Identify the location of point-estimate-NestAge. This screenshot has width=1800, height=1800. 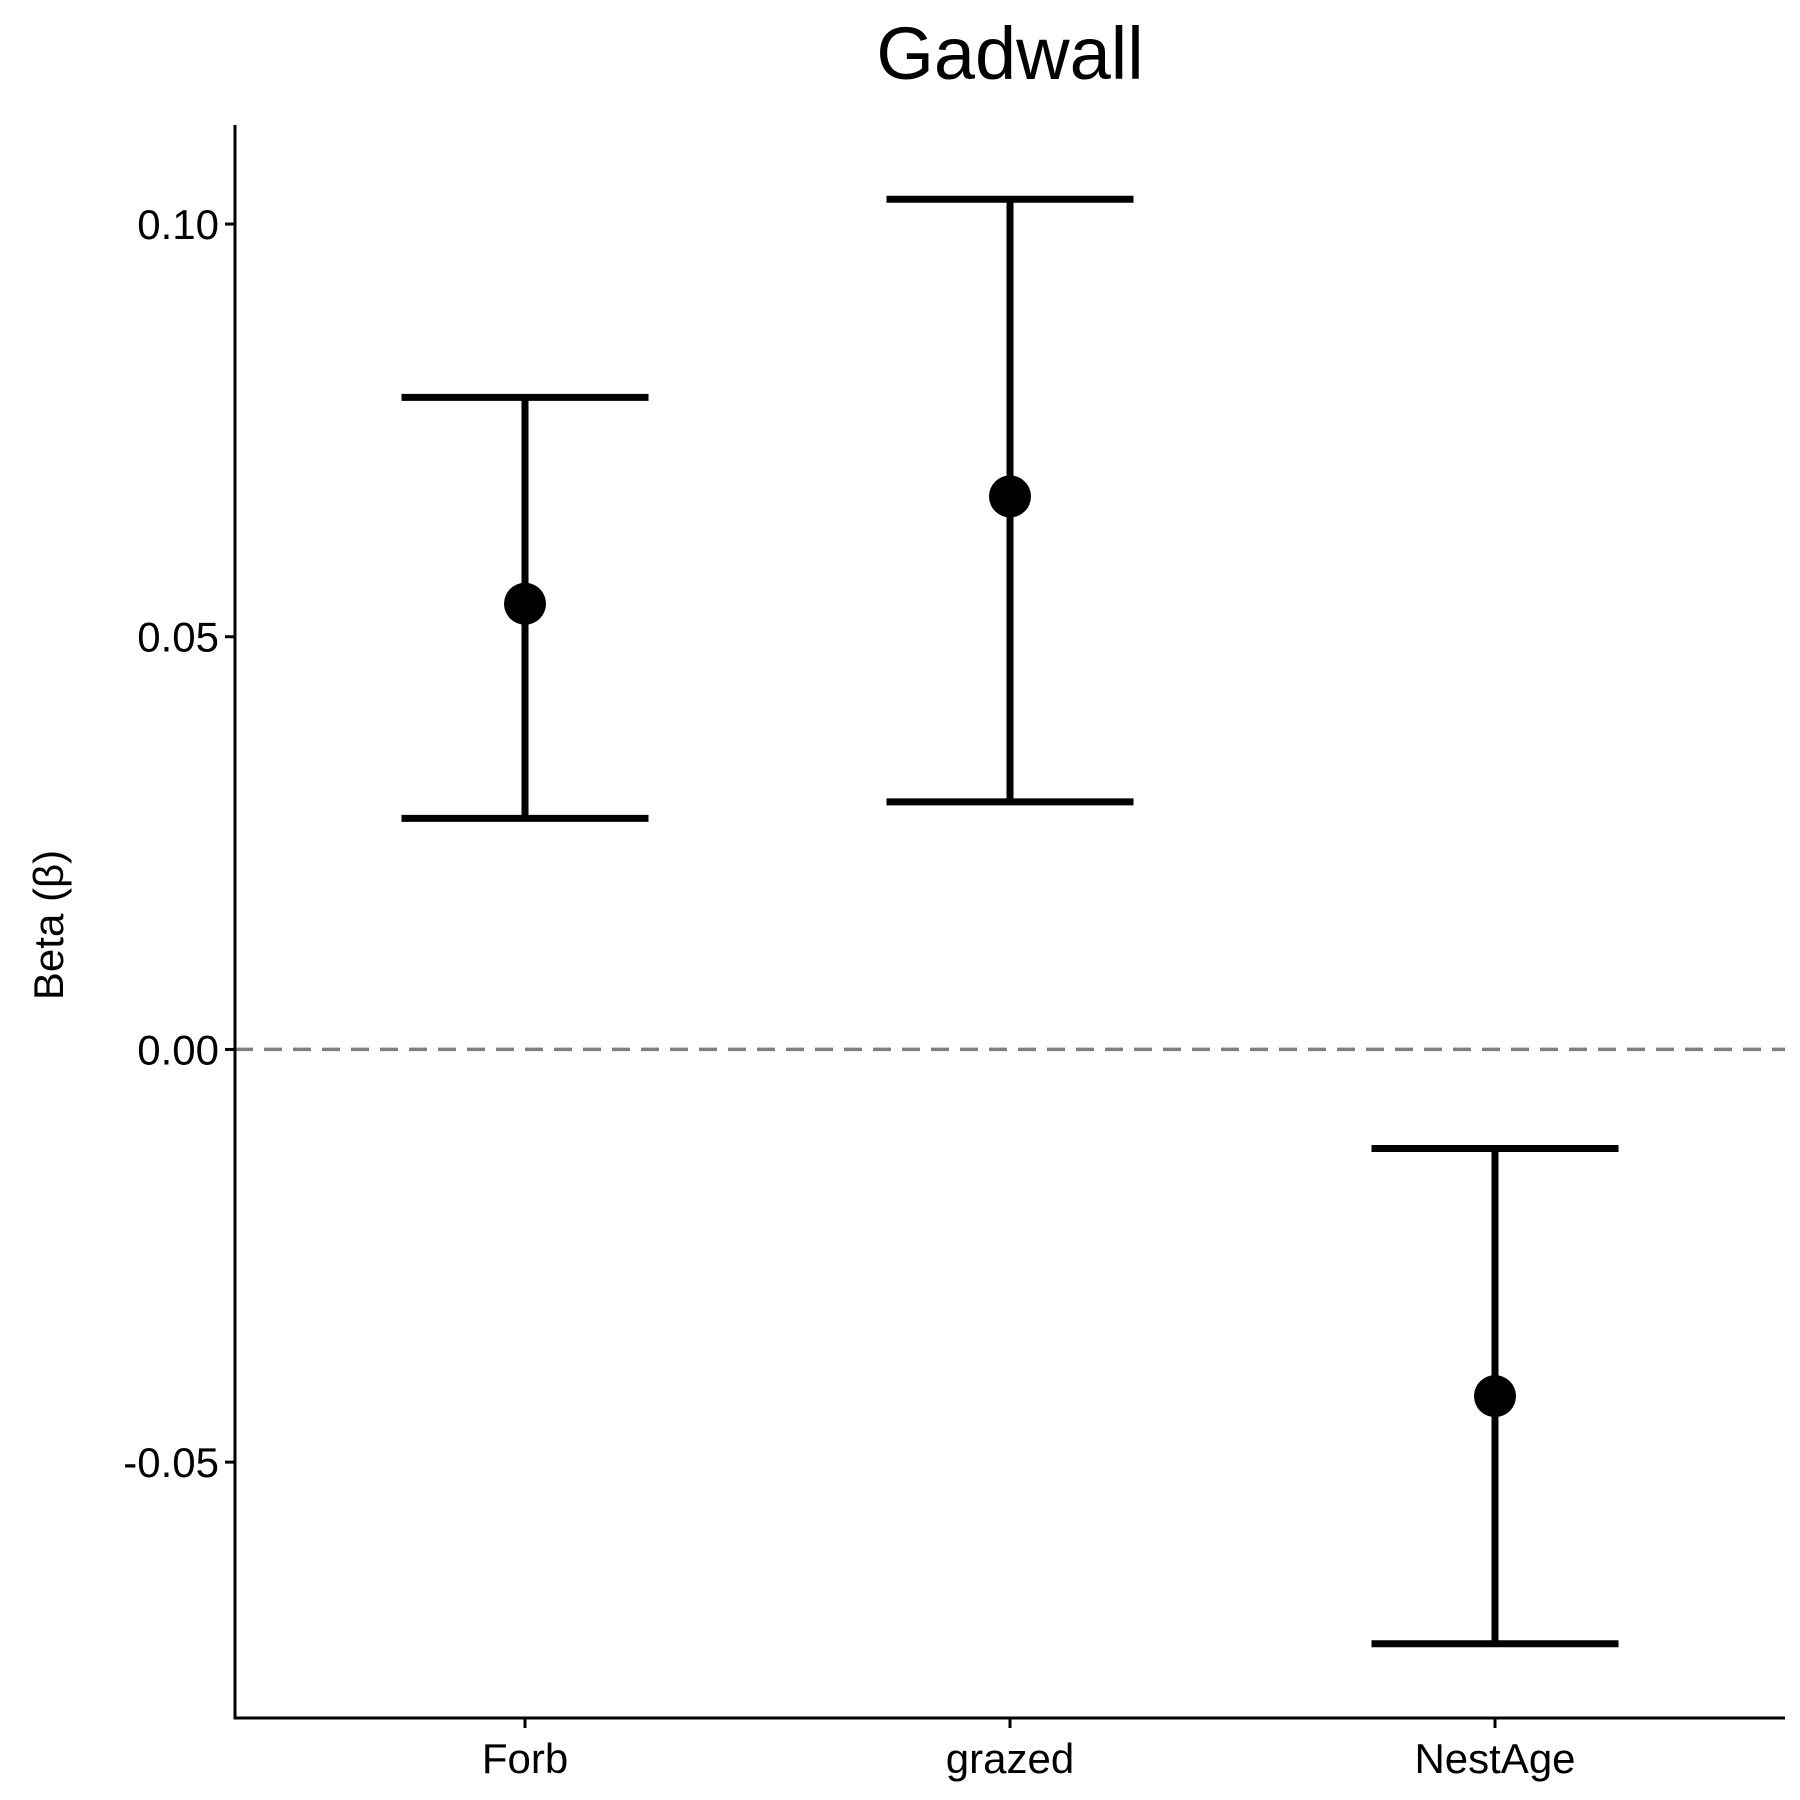
(1495, 1396).